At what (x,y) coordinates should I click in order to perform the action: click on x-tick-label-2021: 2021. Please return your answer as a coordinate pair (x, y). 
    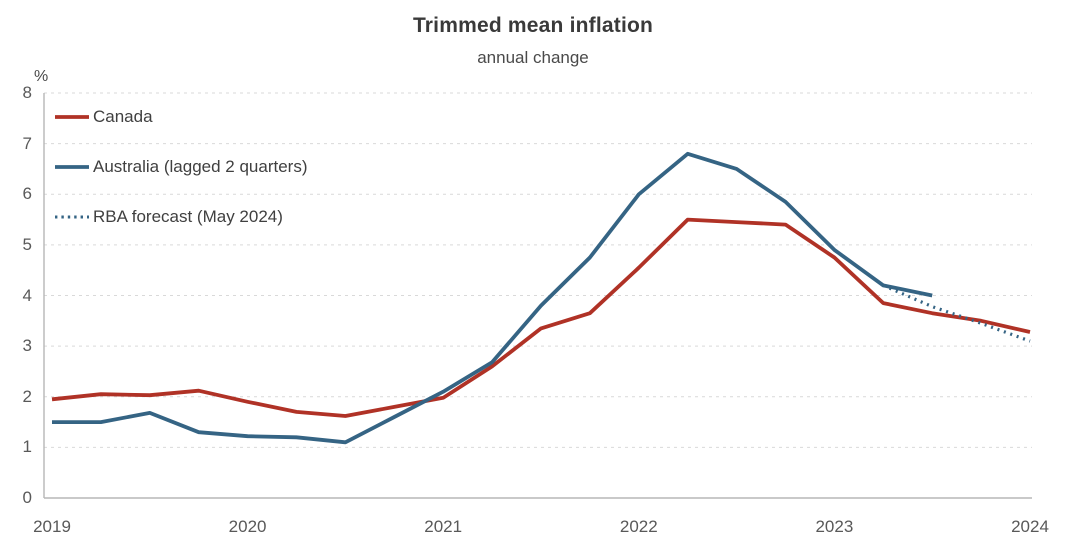
    Looking at the image, I should click on (443, 526).